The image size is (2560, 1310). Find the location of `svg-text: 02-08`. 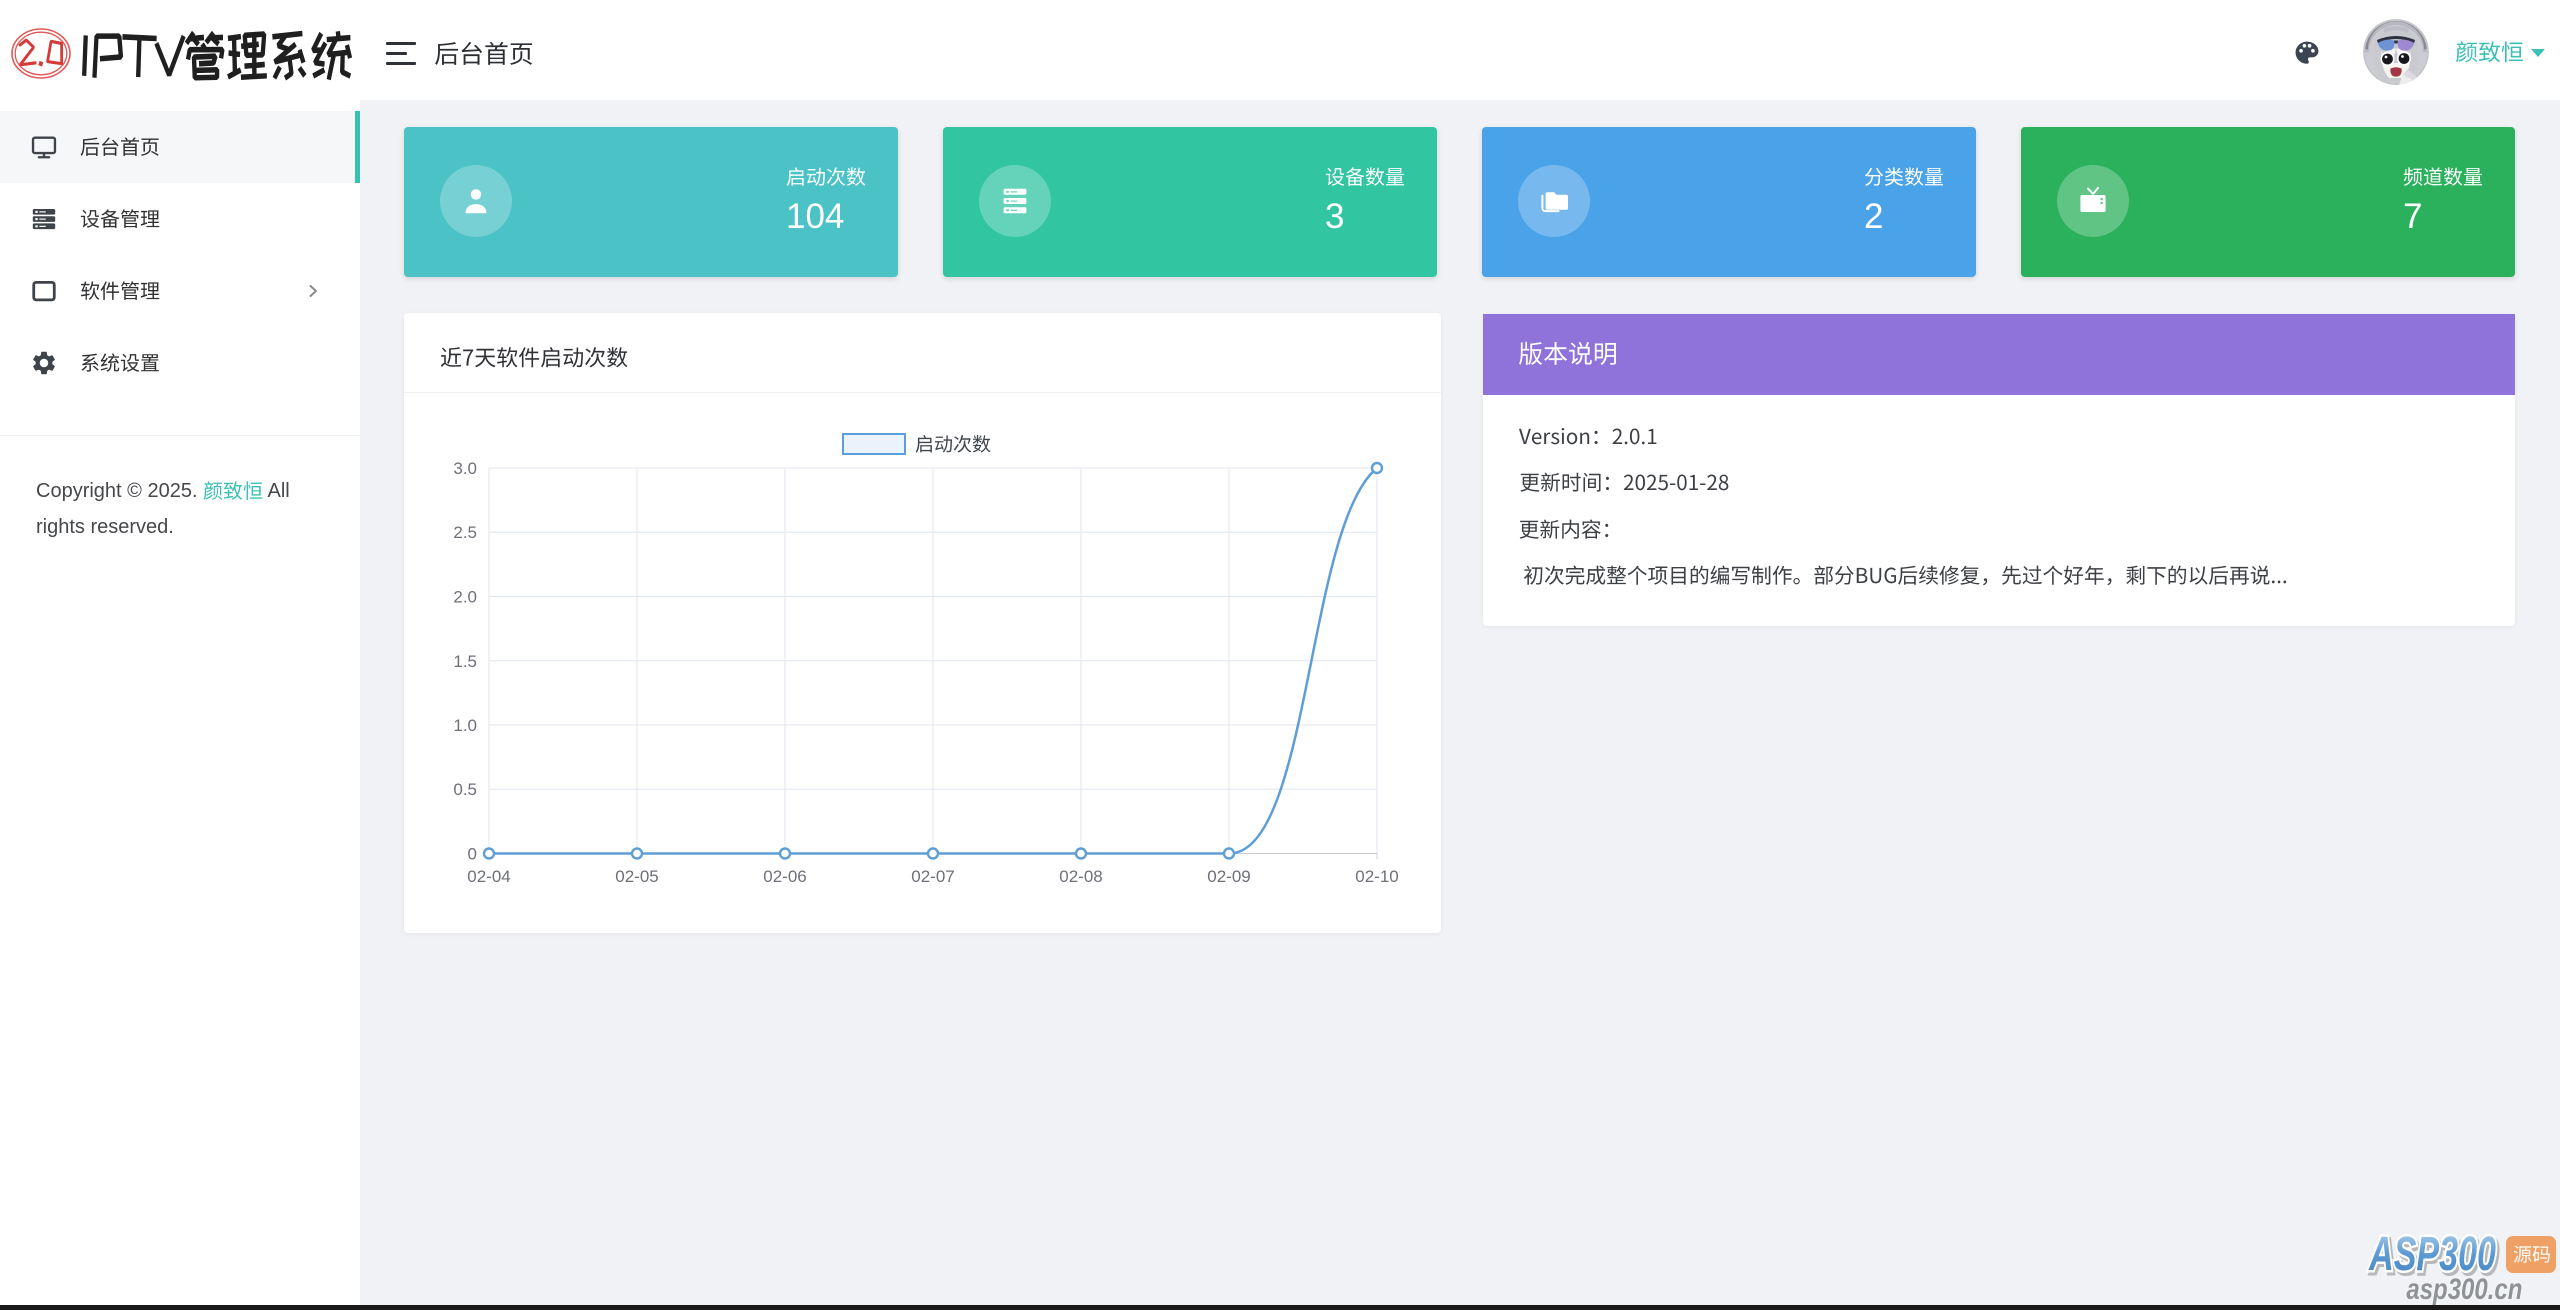

svg-text: 02-08 is located at coordinates (1080, 876).